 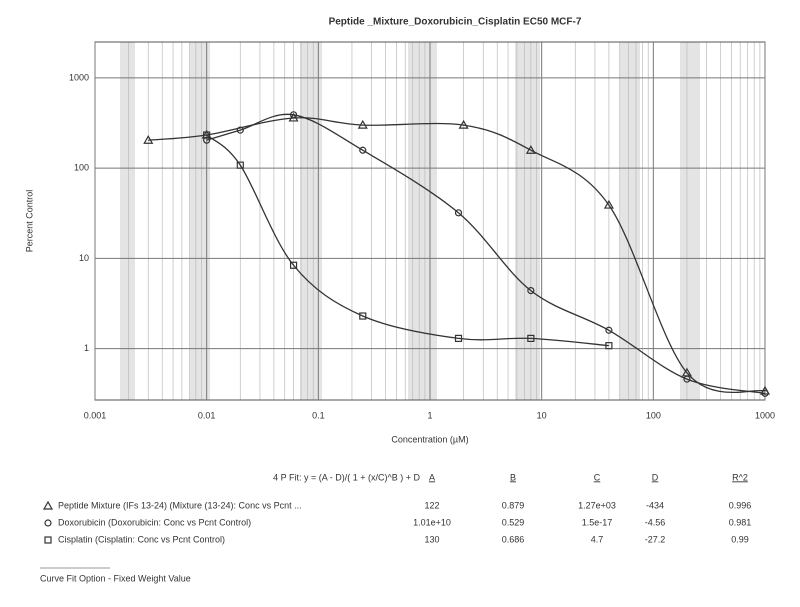 I want to click on fit-footer: Curve Fit Option - Fixed Weight Value, so click(x=115, y=578).